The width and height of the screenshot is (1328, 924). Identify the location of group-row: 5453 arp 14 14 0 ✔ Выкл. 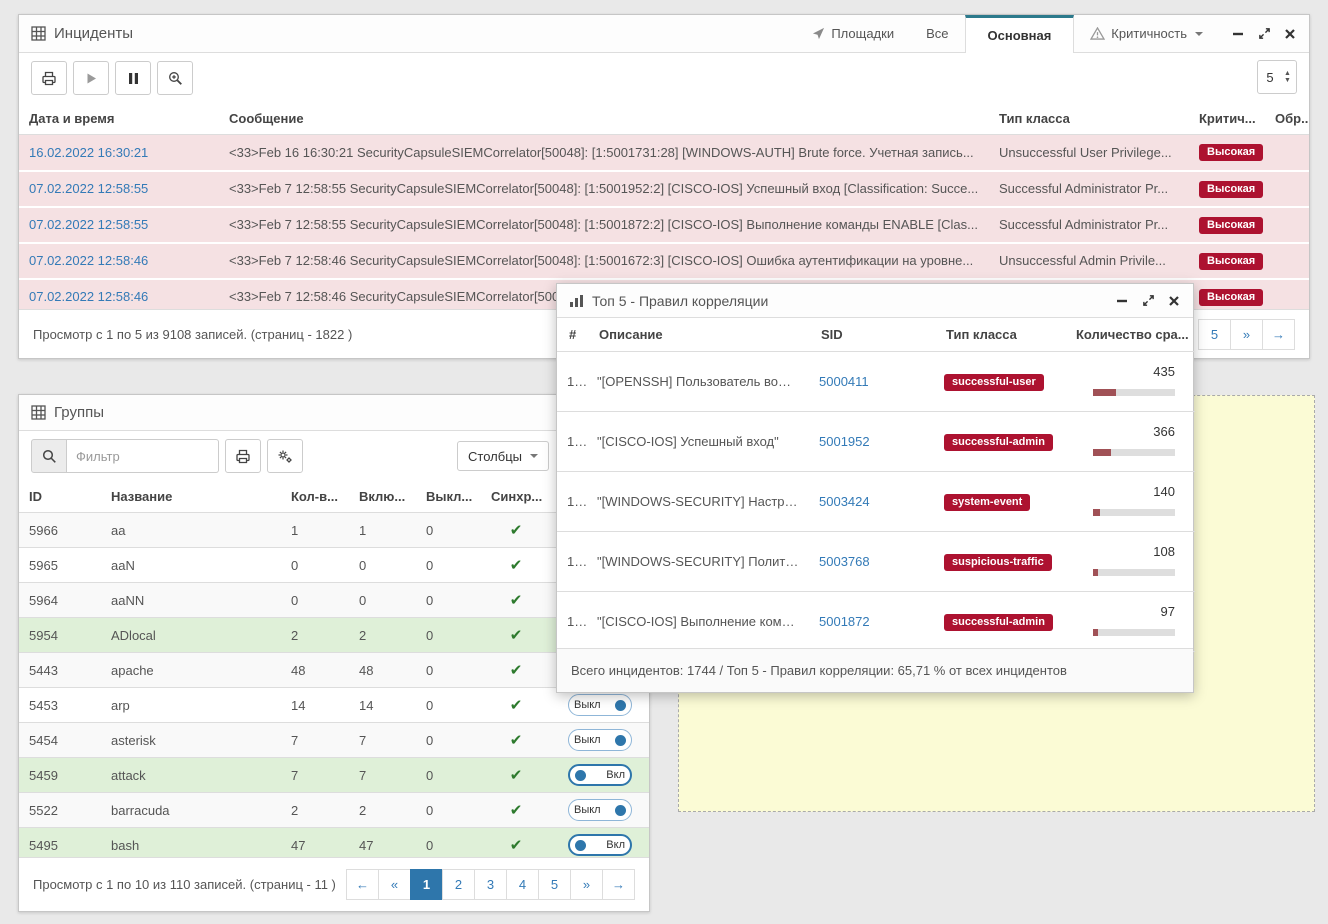
(334, 705).